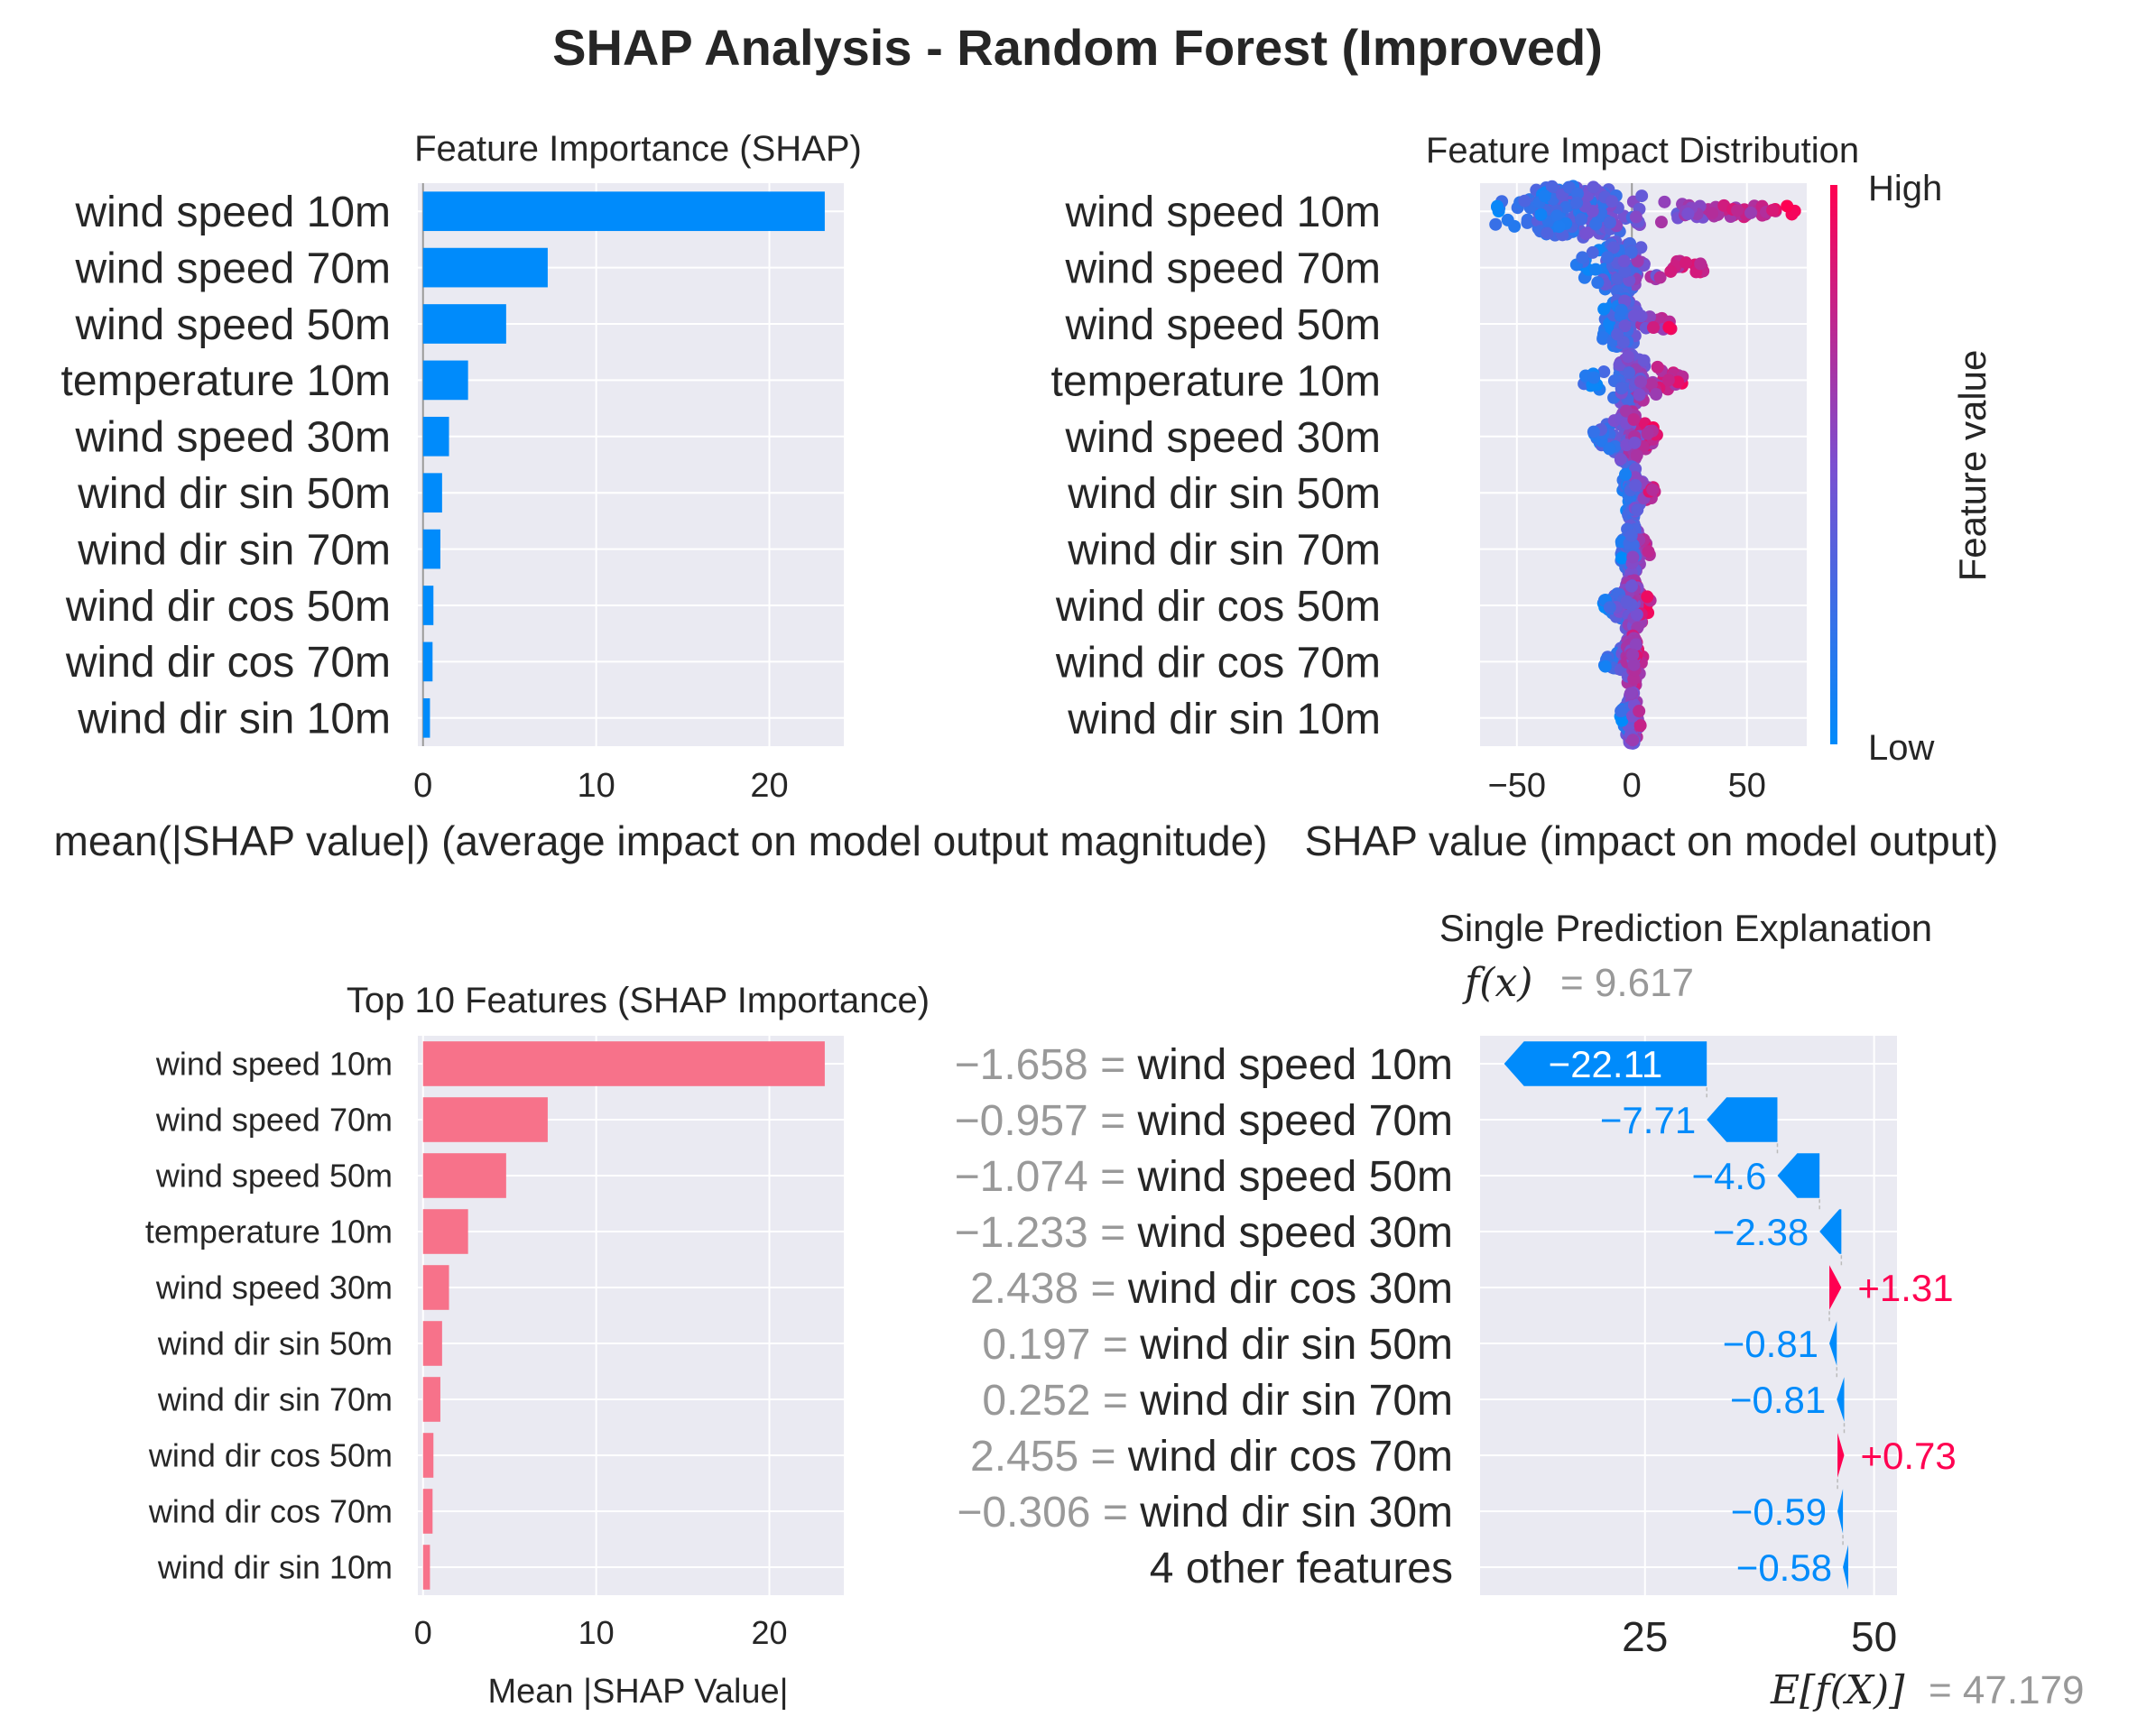 The width and height of the screenshot is (2156, 1735). What do you see at coordinates (1218, 607) in the screenshot?
I see `feature-label: wind dir cos 50m` at bounding box center [1218, 607].